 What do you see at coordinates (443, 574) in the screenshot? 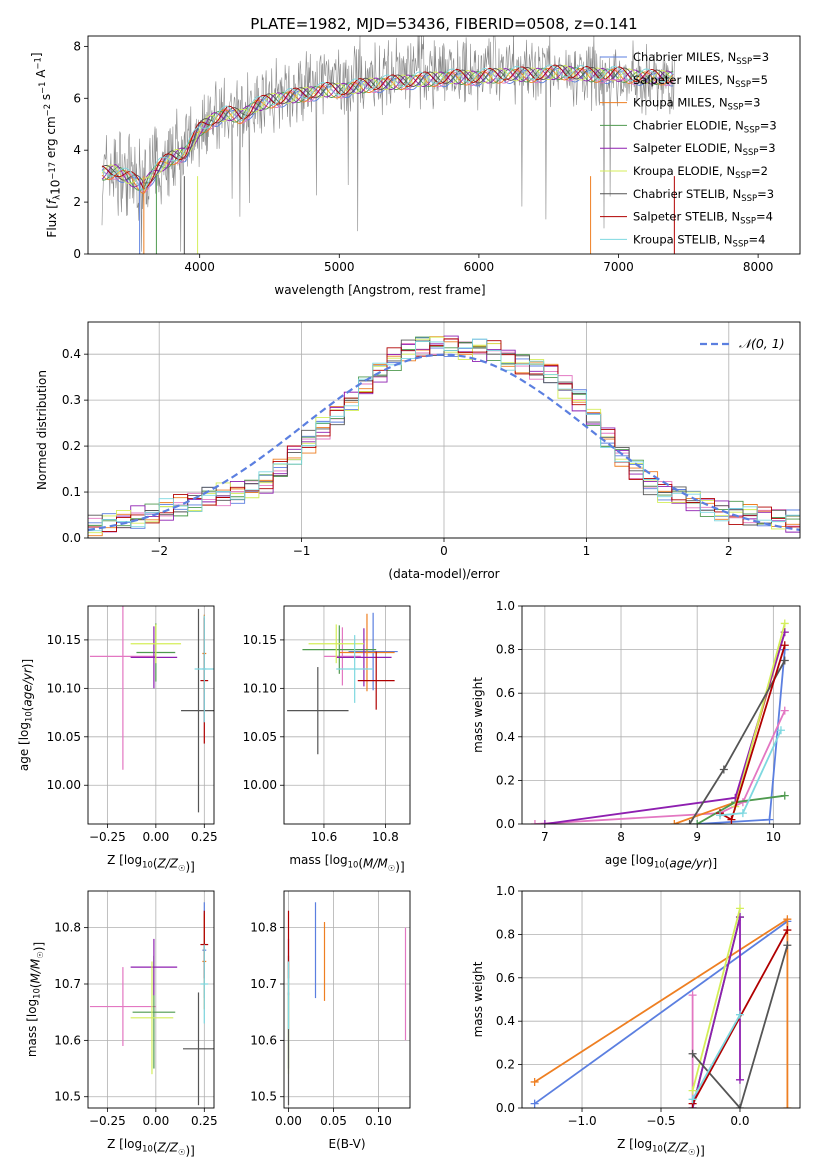
I see `x-axis-label: (data-model)/error` at bounding box center [443, 574].